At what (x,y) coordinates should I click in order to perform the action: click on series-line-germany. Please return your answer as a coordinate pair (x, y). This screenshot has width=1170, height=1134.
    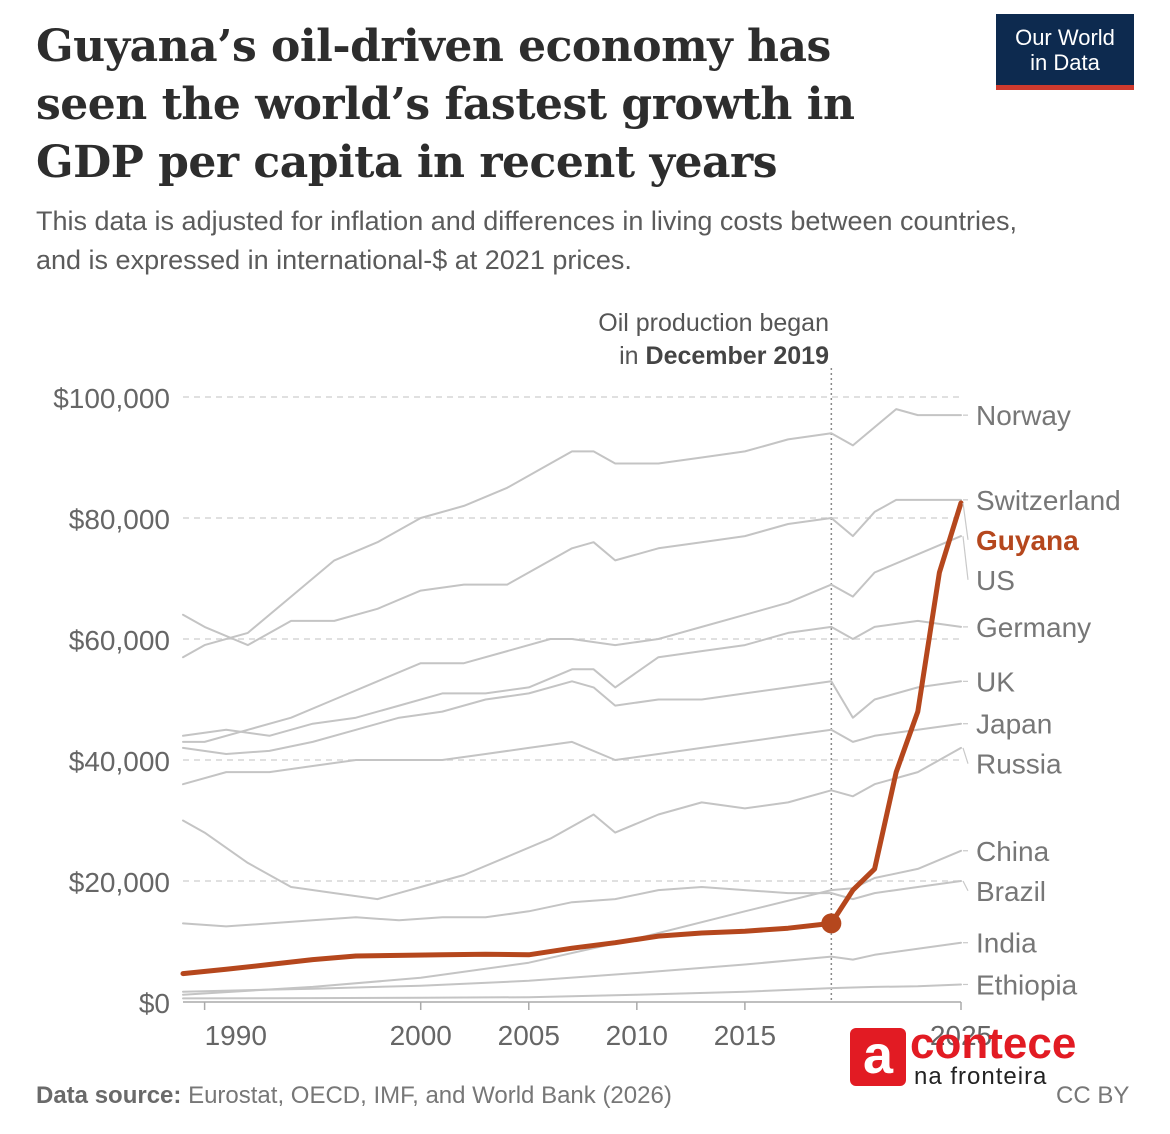
    Looking at the image, I should click on (572, 678).